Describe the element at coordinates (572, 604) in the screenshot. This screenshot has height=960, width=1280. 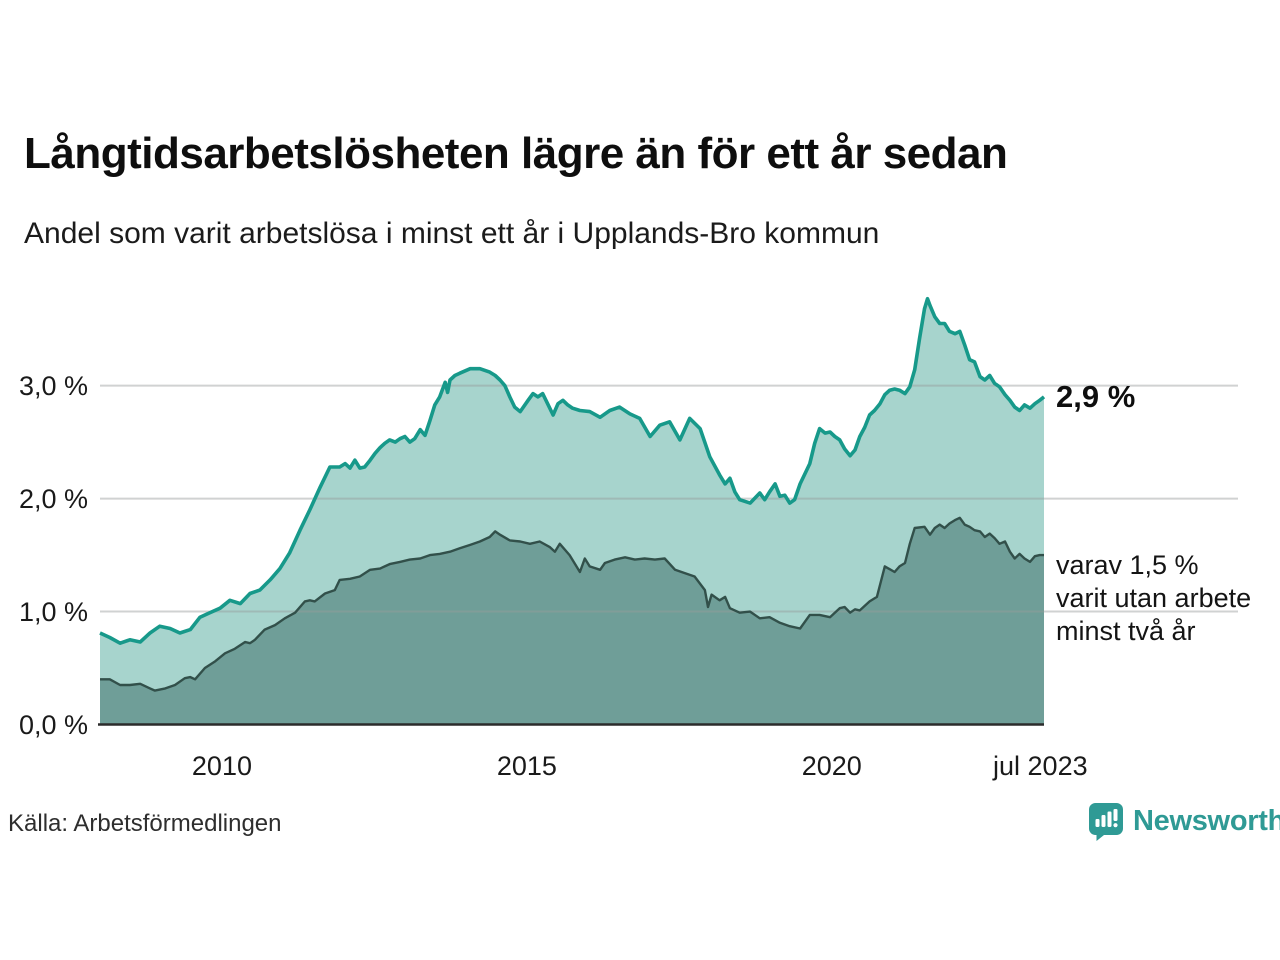
I see `series-two-year-line` at that location.